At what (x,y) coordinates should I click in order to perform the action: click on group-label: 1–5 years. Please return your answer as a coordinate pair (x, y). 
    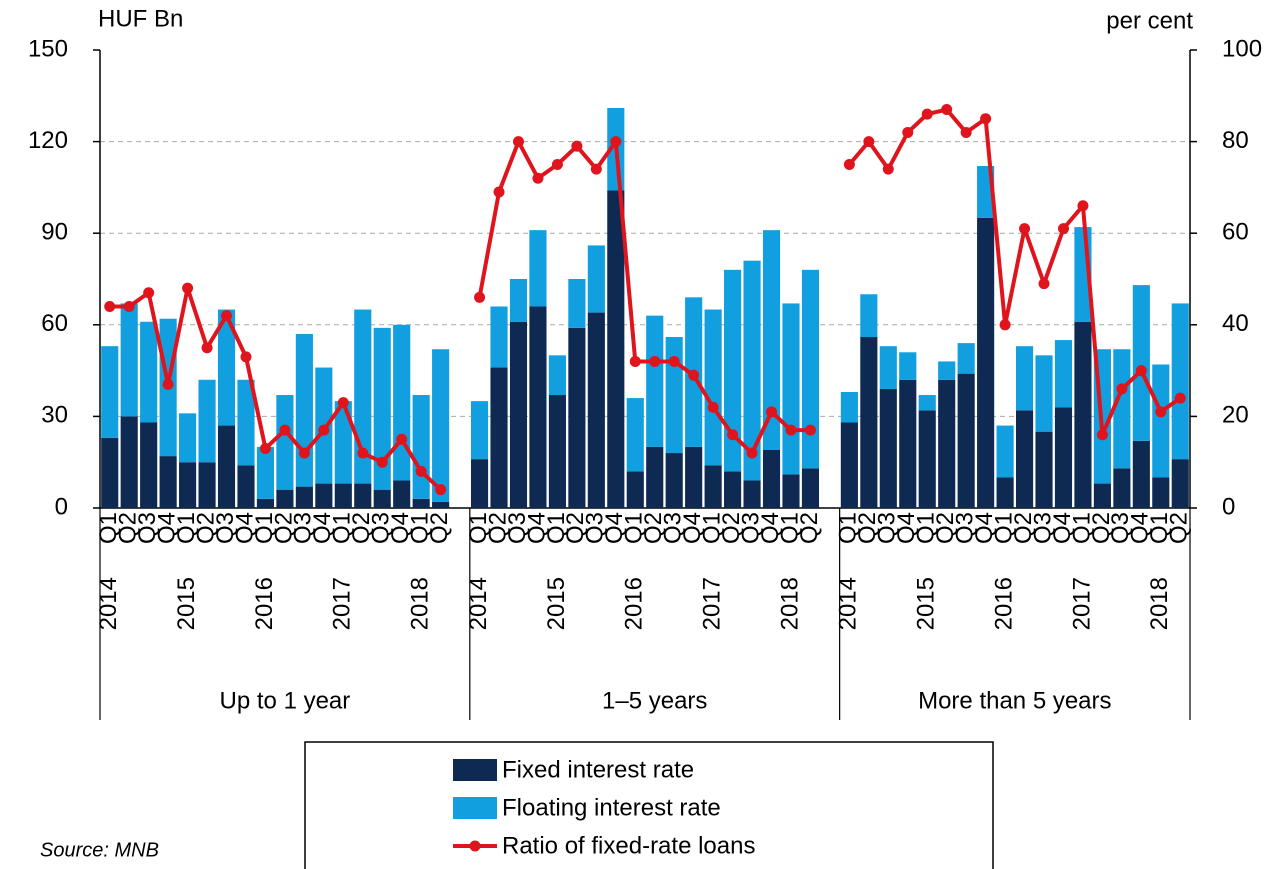
    Looking at the image, I should click on (654, 700).